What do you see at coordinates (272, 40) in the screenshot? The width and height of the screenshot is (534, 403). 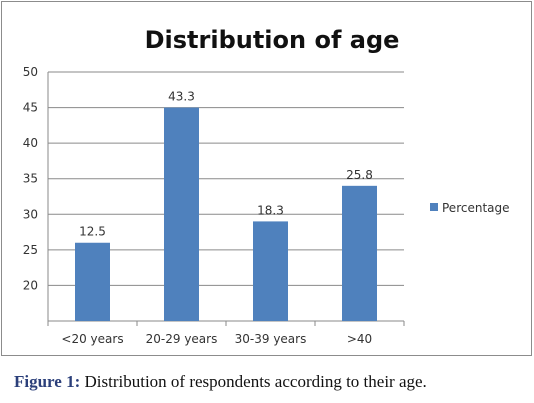 I see `chart-title: Distribution of age` at bounding box center [272, 40].